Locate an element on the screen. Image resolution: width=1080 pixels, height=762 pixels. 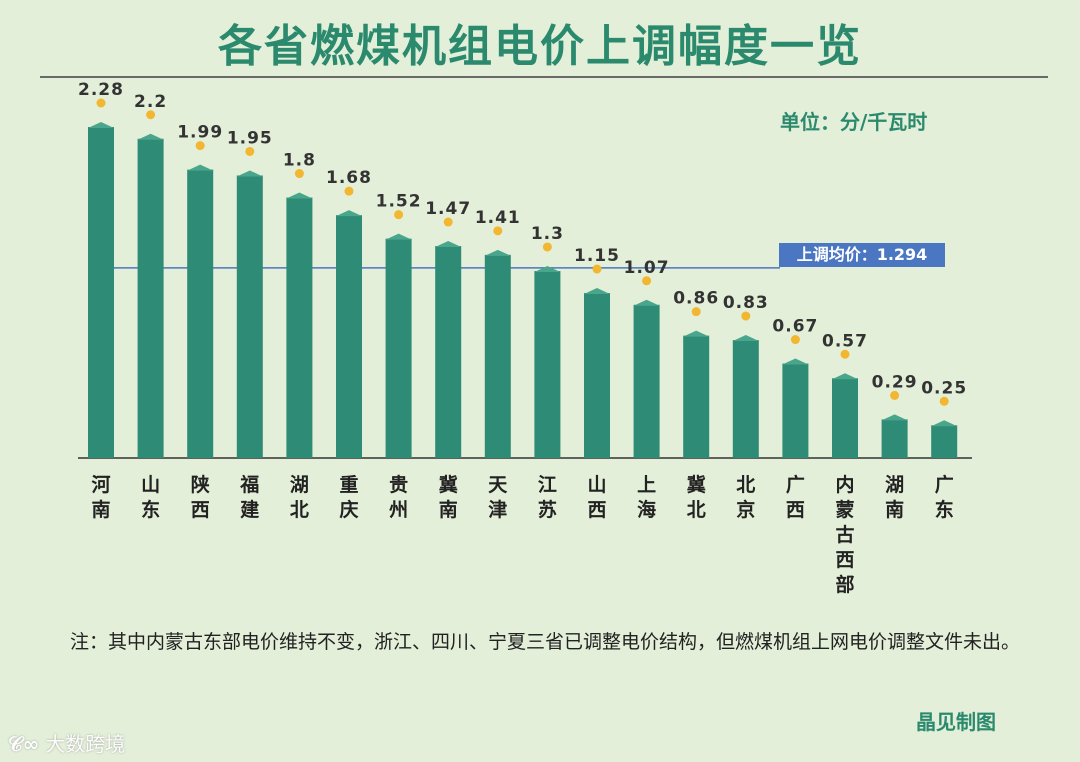
value-label: 1.3 is located at coordinates (547, 234).